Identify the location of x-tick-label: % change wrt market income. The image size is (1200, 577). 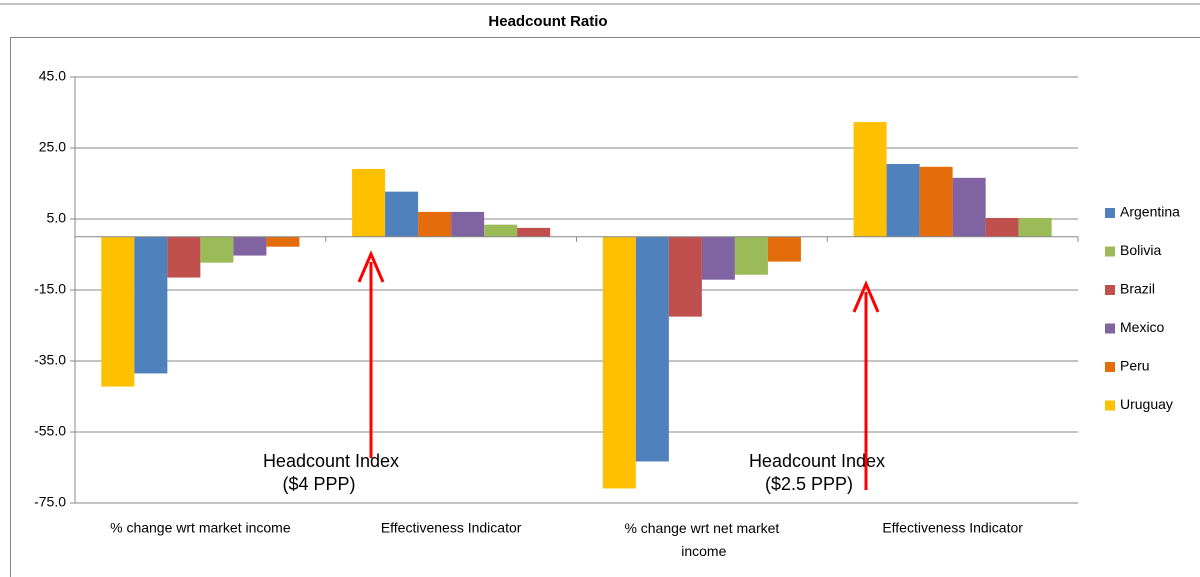
(200, 528).